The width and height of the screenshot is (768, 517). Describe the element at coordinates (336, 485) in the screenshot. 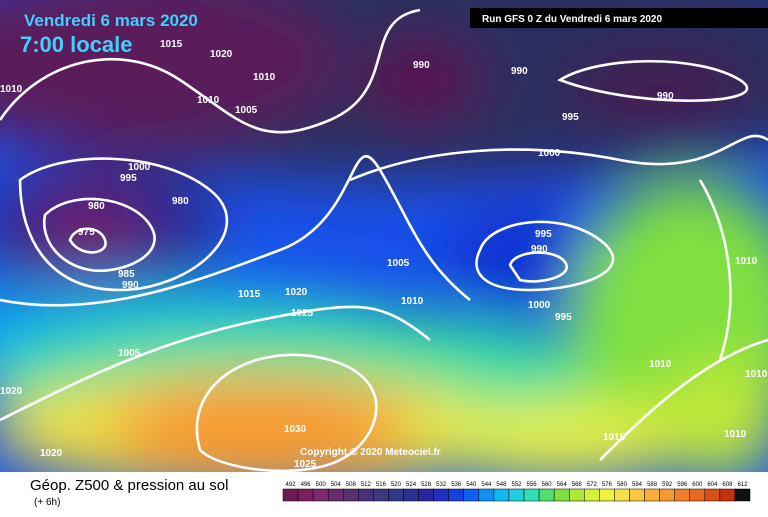

I see `scale-label: 504` at that location.